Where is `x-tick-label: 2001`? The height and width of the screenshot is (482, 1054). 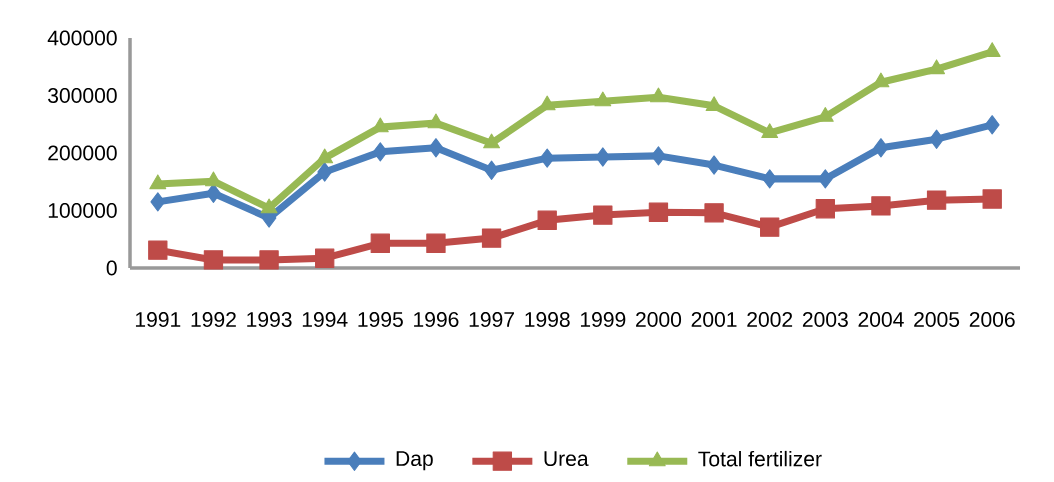 x-tick-label: 2001 is located at coordinates (714, 319).